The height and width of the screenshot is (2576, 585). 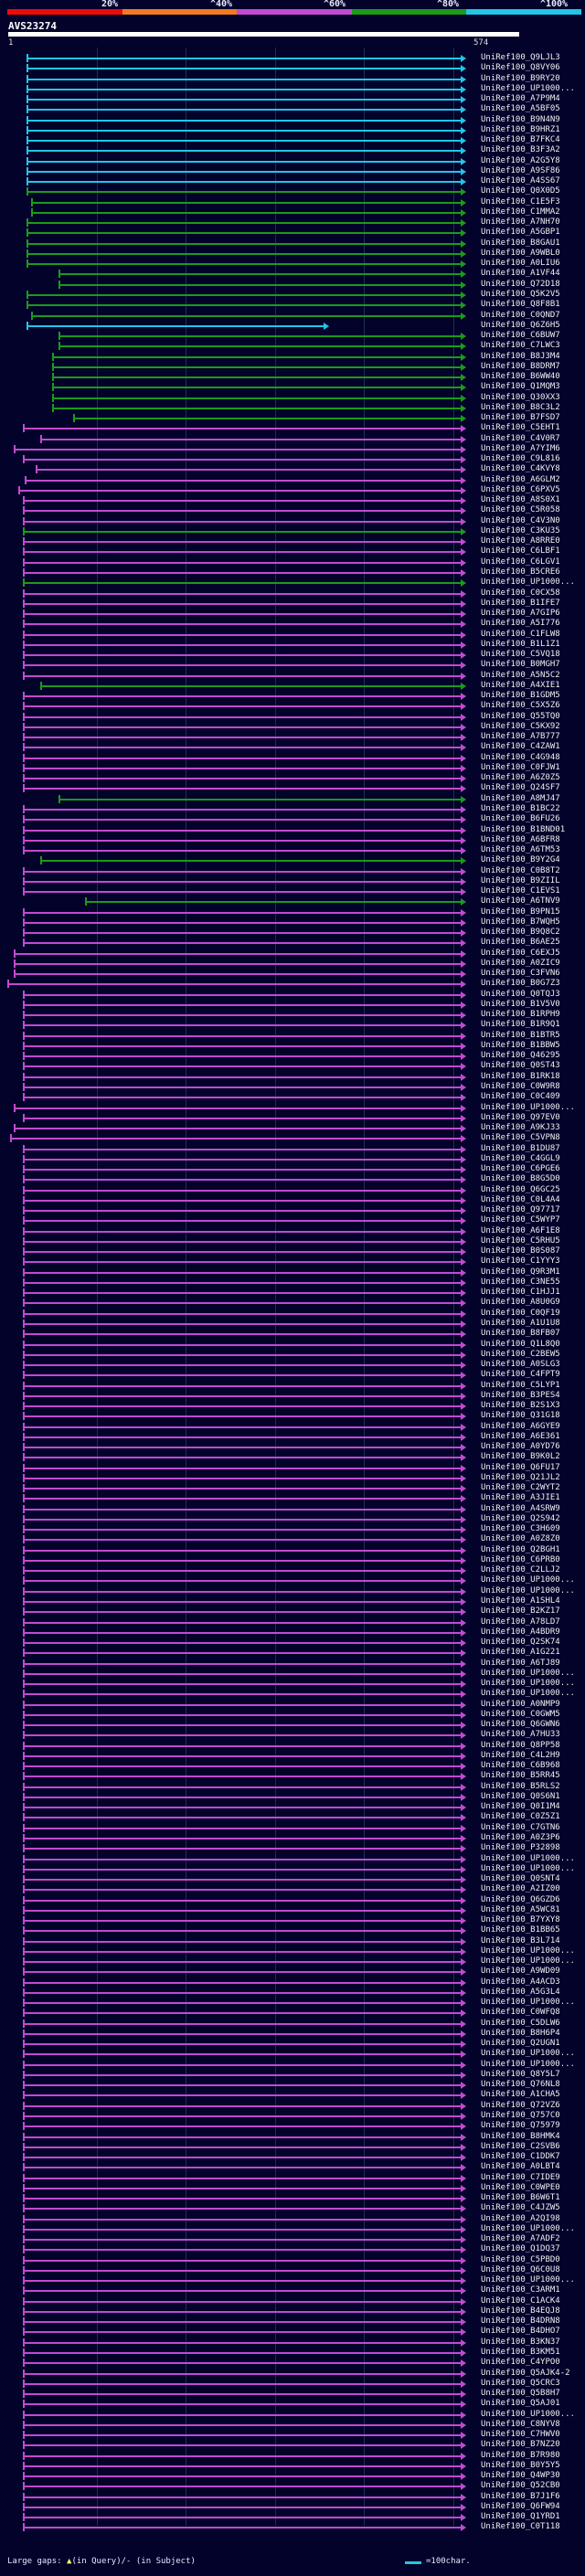 What do you see at coordinates (520, 2167) in the screenshot?
I see `hit-label-link: UniRef100_A0LBT4` at bounding box center [520, 2167].